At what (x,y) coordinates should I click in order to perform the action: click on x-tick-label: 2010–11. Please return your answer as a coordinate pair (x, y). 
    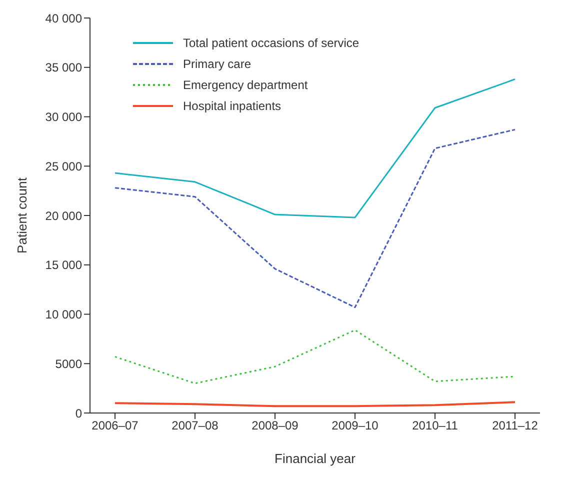
    Looking at the image, I should click on (435, 425).